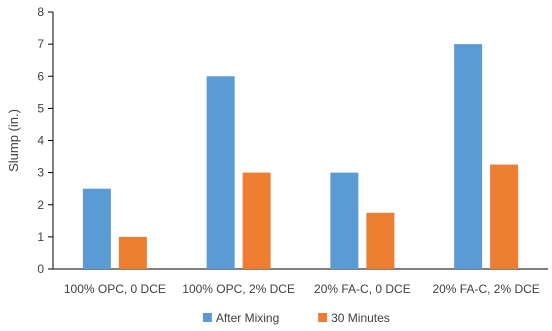 Image resolution: width=552 pixels, height=331 pixels. I want to click on y-tick-label: 1, so click(40, 237).